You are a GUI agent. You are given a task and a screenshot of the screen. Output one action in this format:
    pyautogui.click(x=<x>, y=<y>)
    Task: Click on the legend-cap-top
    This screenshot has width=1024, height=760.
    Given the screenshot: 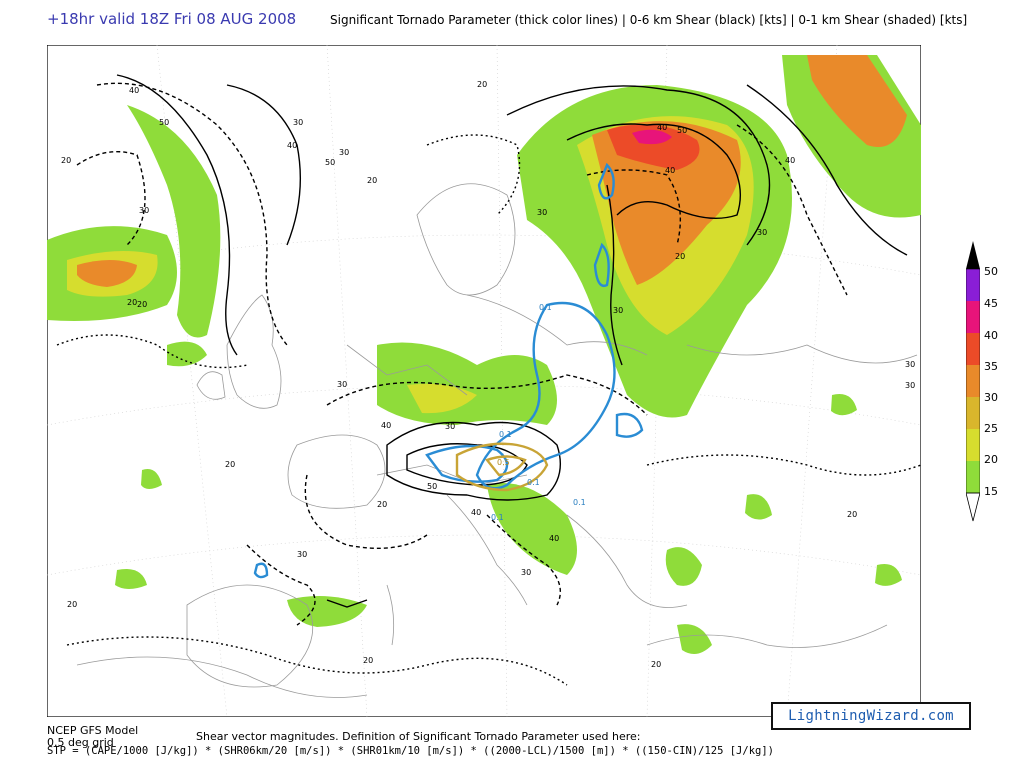 What is the action you would take?
    pyautogui.click(x=973, y=255)
    